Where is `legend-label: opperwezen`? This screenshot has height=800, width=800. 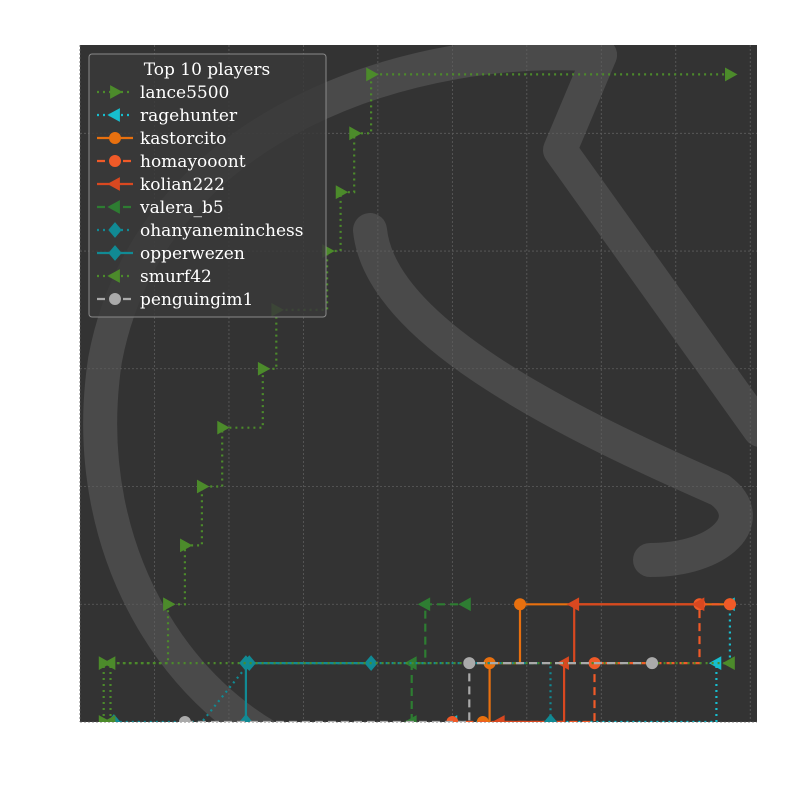
legend-label: opperwezen is located at coordinates (192, 254).